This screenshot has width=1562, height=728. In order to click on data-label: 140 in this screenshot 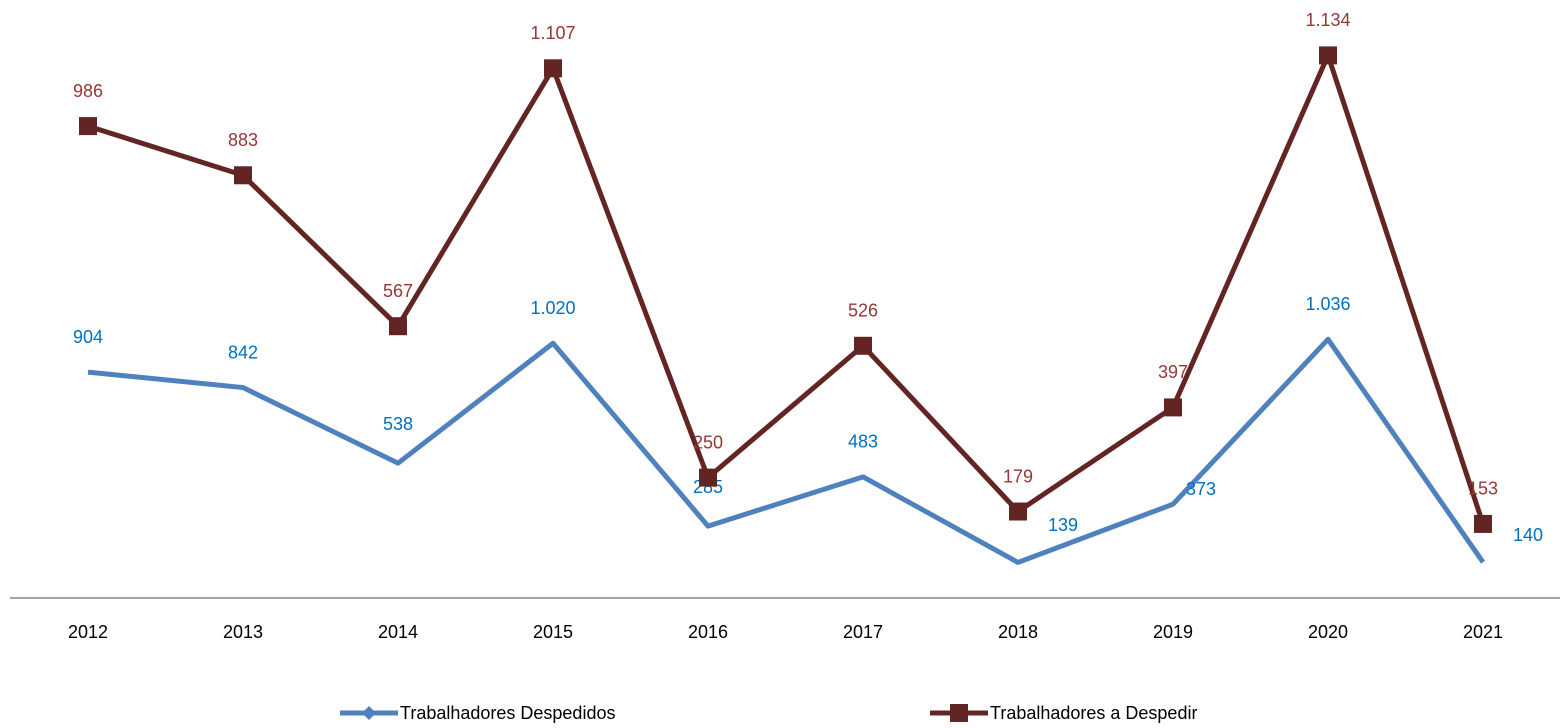, I will do `click(1528, 535)`.